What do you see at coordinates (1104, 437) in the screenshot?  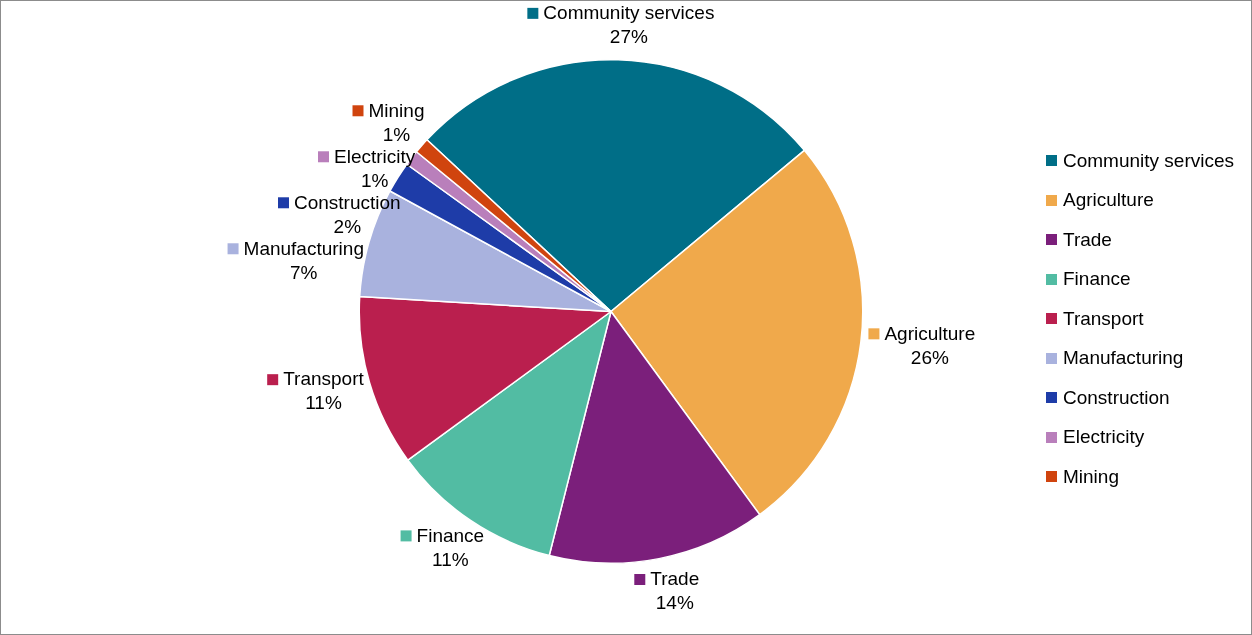 I see `category-label: Electricity` at bounding box center [1104, 437].